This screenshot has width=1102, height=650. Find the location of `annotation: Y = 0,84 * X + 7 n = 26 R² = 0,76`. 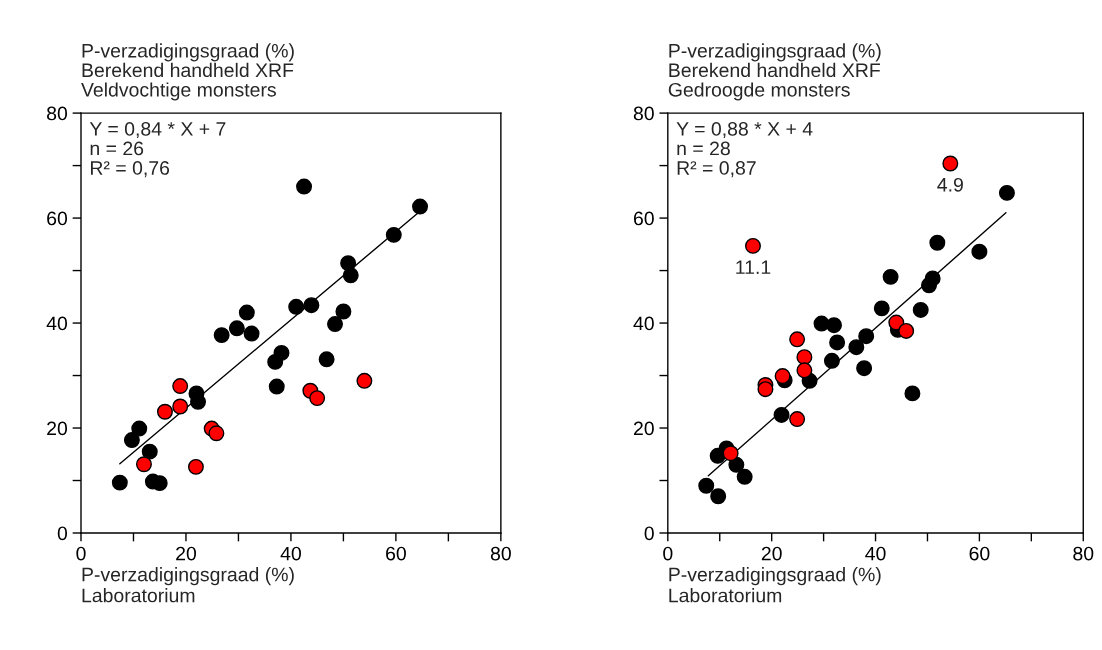

annotation: Y = 0,84 * X + 7 n = 26 R² = 0,76 is located at coordinates (157, 150).